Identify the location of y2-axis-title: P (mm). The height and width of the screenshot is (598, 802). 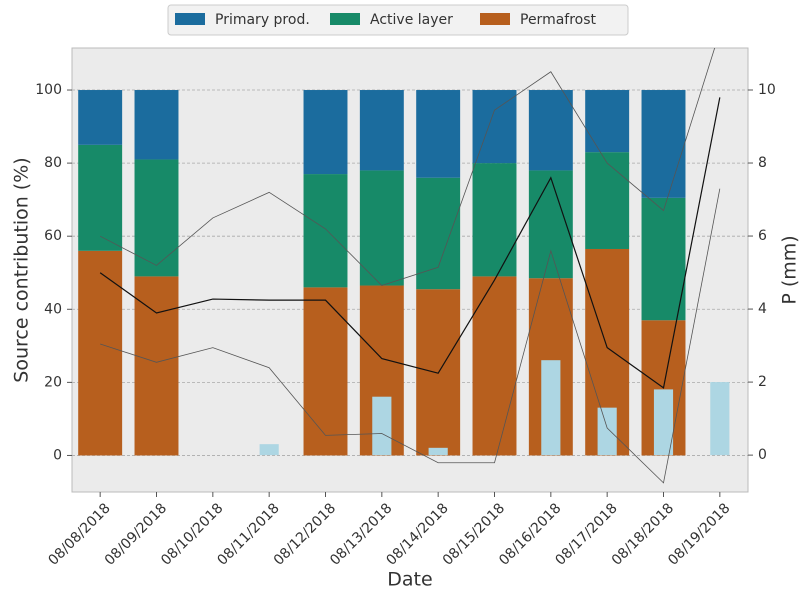
(790, 269).